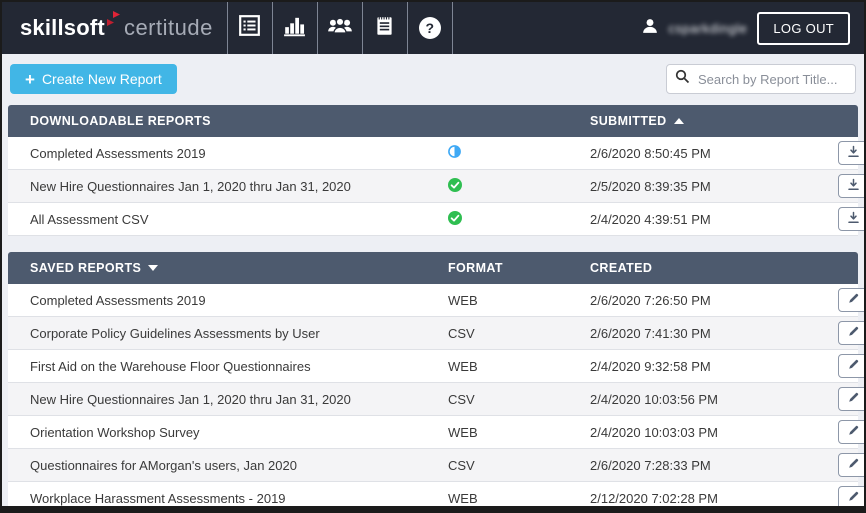 This screenshot has height=513, width=866. What do you see at coordinates (724, 121) in the screenshot?
I see `submitted-column-header: SUBMITTED` at bounding box center [724, 121].